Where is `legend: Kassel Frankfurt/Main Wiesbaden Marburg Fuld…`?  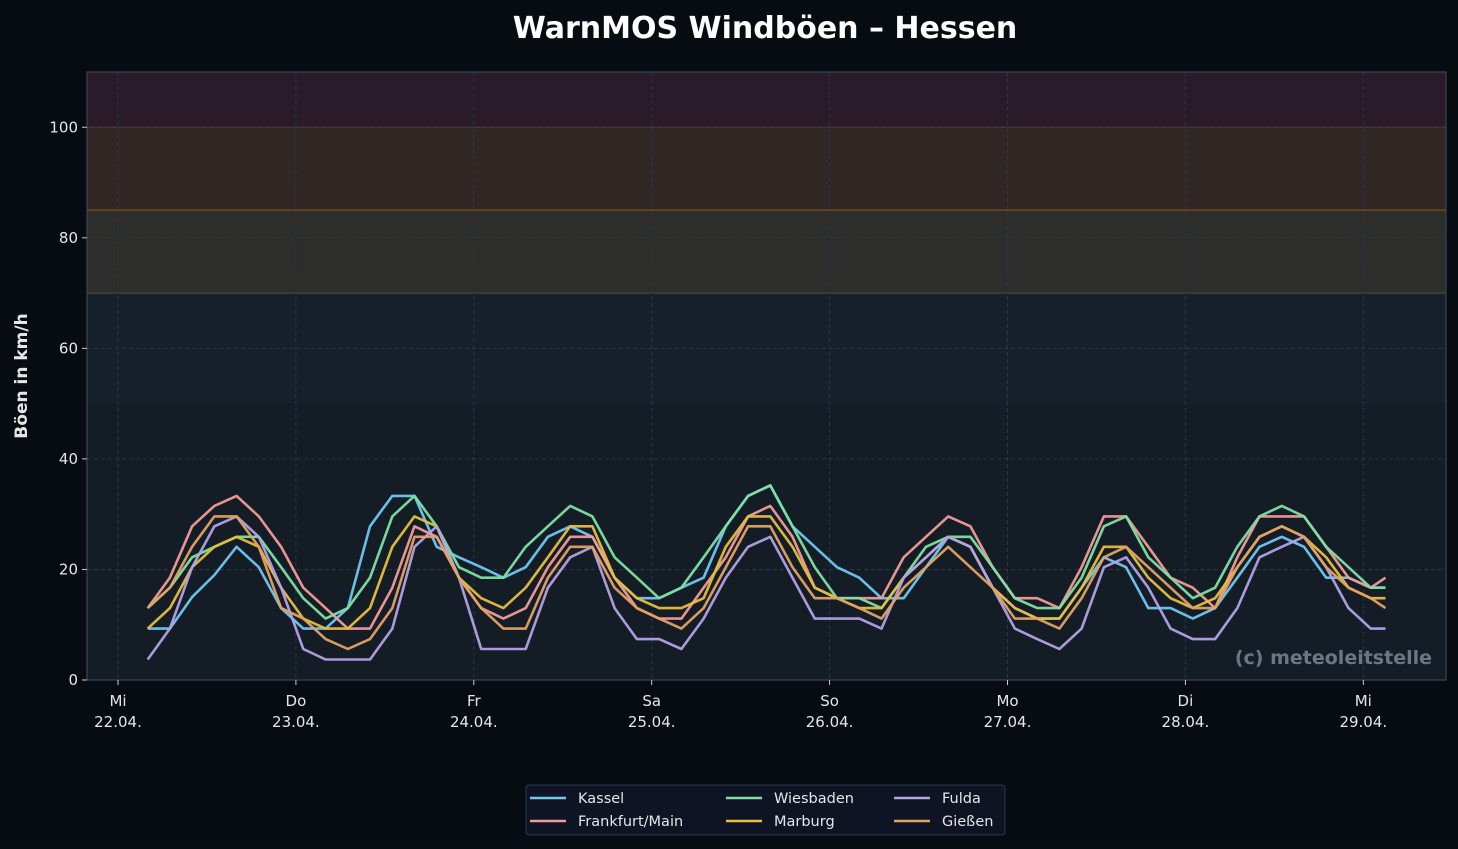 legend: Kassel Frankfurt/Main Wiesbaden Marburg Fuld… is located at coordinates (765, 810).